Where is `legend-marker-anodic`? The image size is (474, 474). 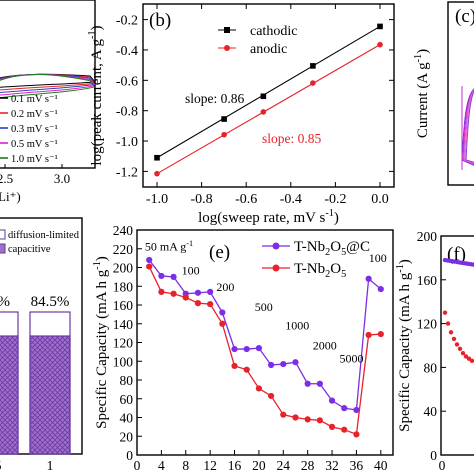 legend-marker-anodic is located at coordinates (227, 48).